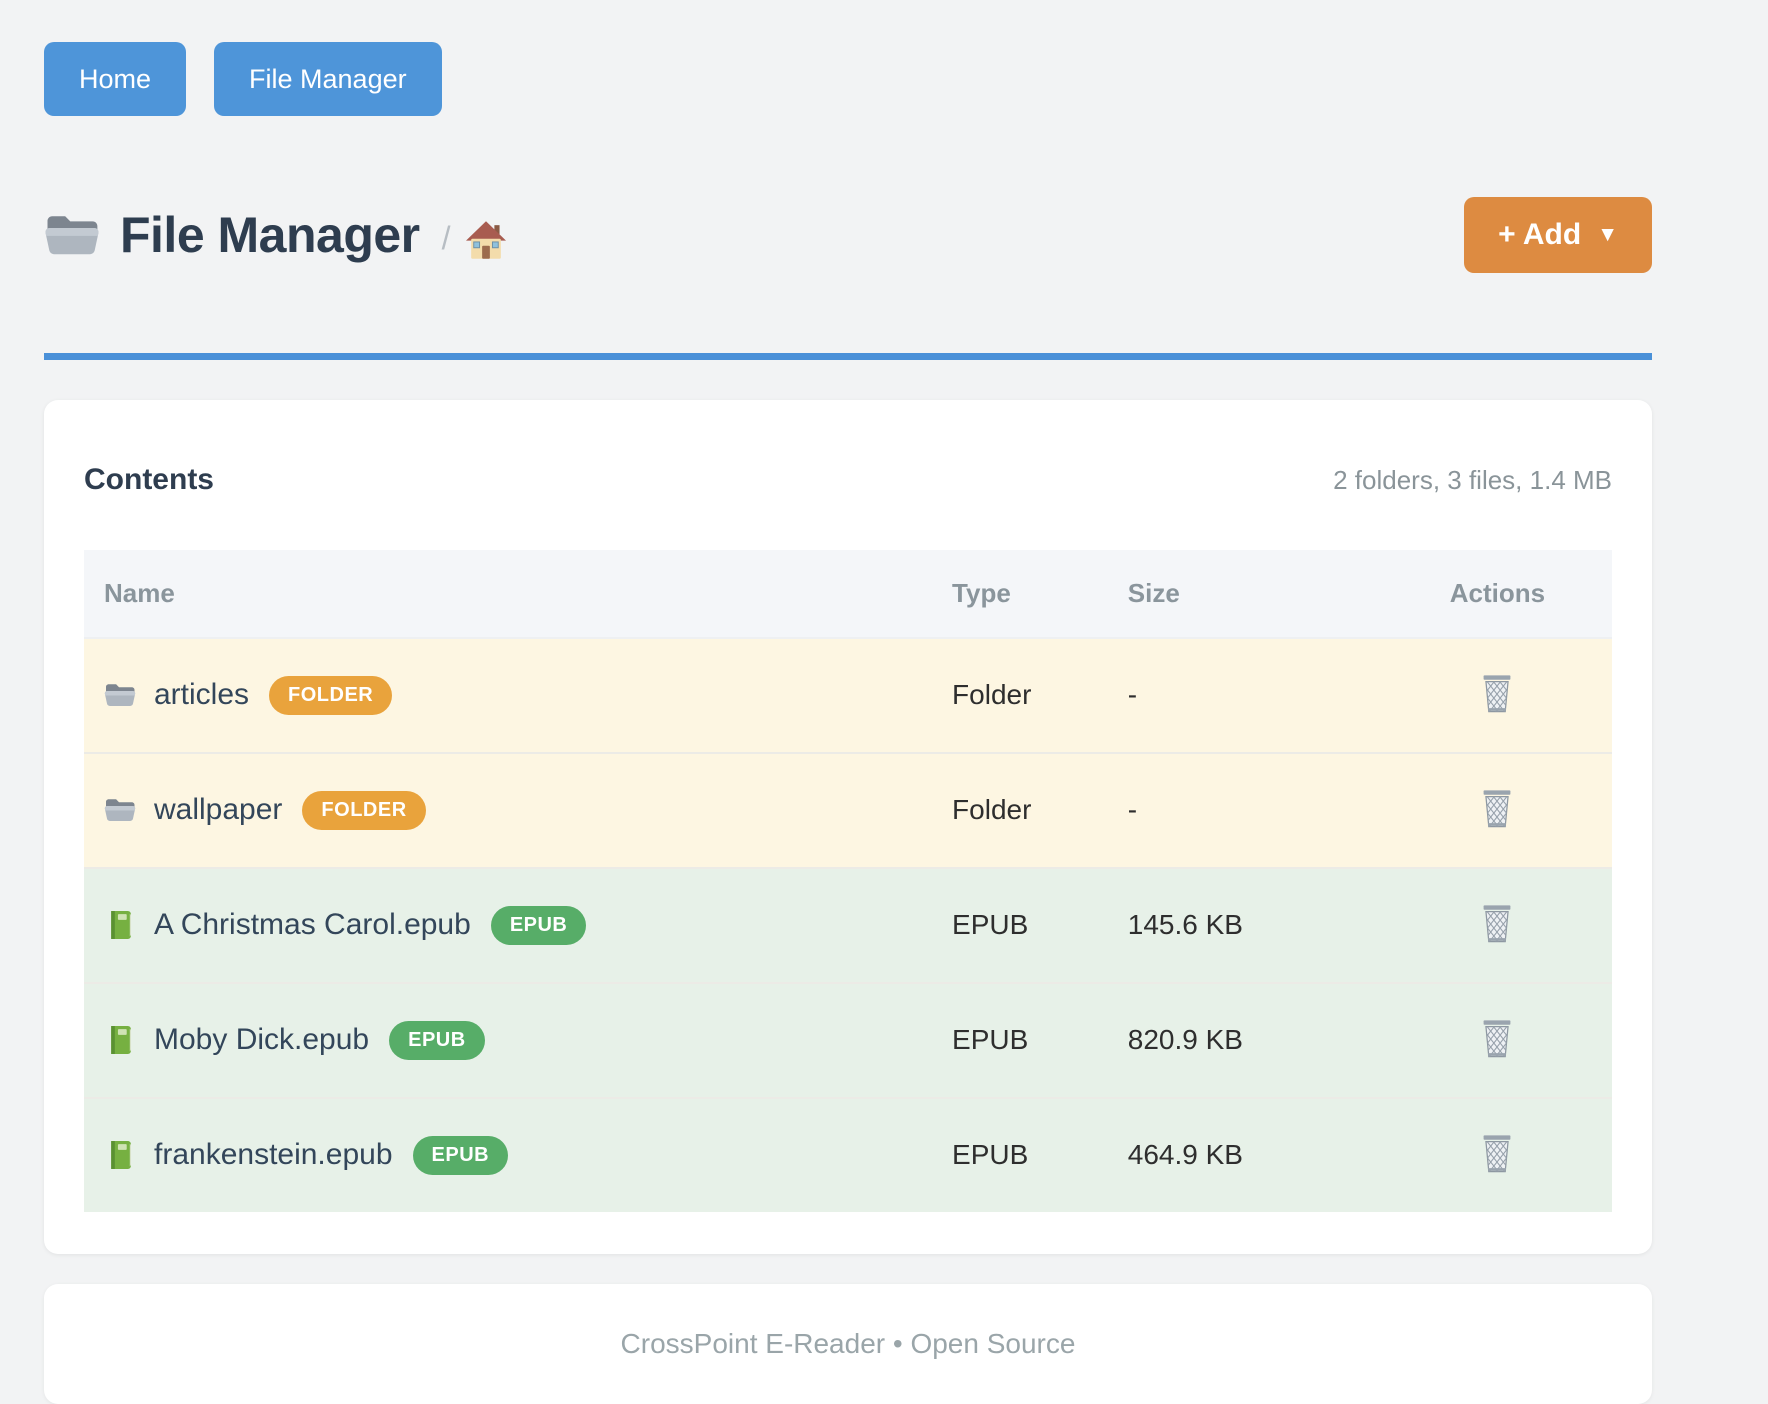 The width and height of the screenshot is (1768, 1404). Describe the element at coordinates (508, 810) in the screenshot. I see `name-cell: wallpaper FOLDER` at that location.